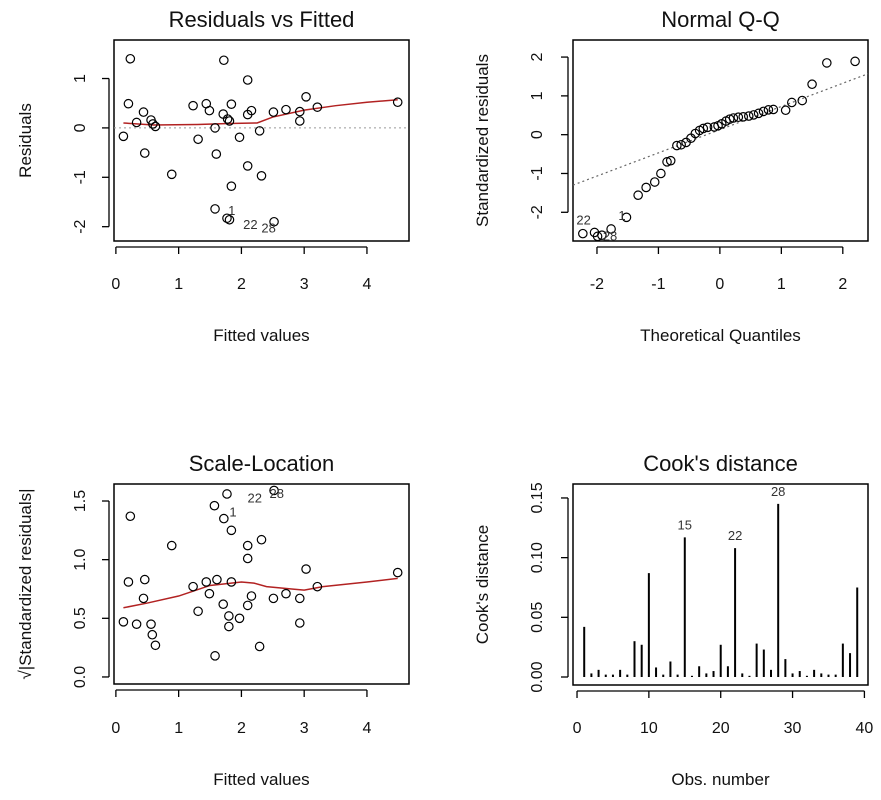  I want to click on y-tick-label: -1, so click(537, 173).